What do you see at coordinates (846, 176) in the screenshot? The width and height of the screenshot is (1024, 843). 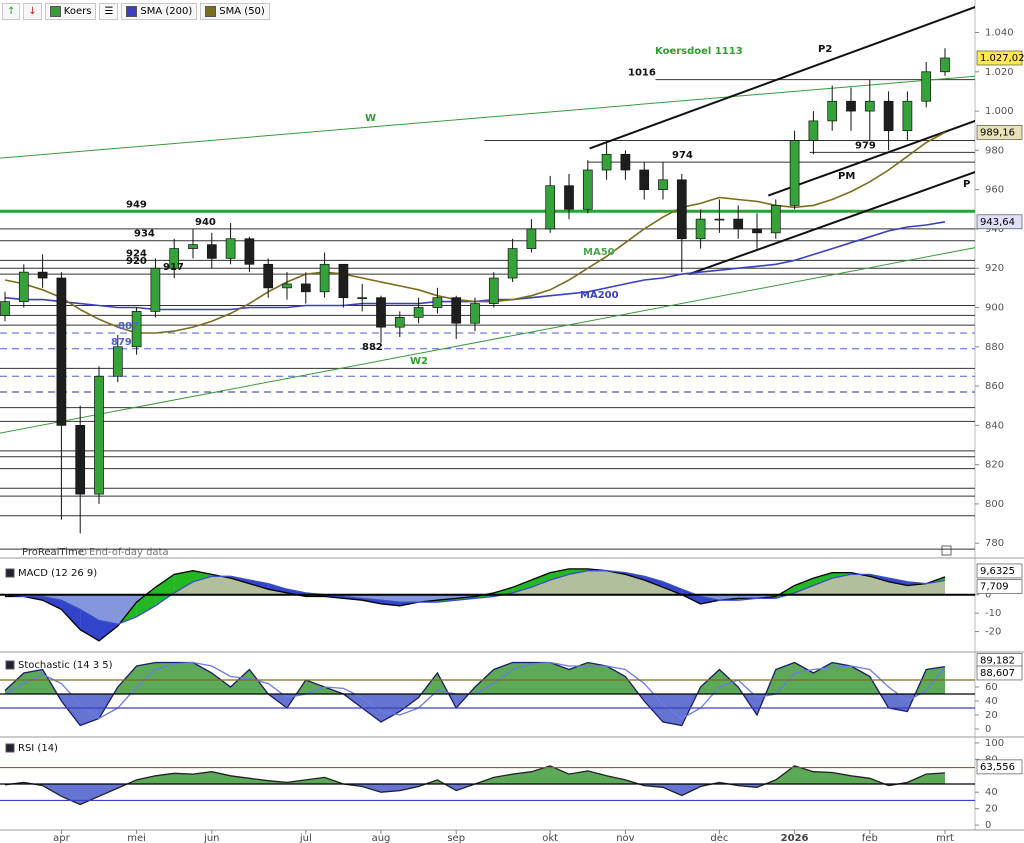 I see `annotation: PM` at bounding box center [846, 176].